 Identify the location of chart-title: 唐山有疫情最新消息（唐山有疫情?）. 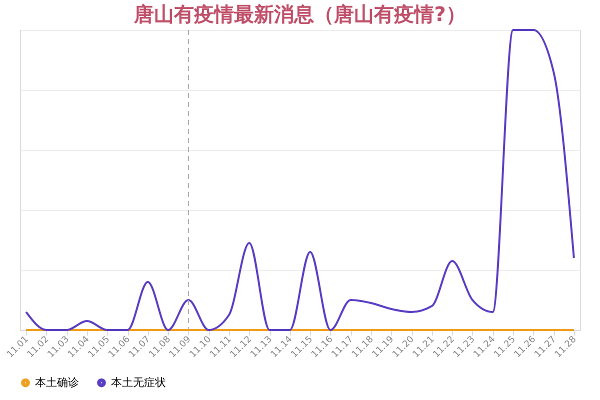
(299, 14).